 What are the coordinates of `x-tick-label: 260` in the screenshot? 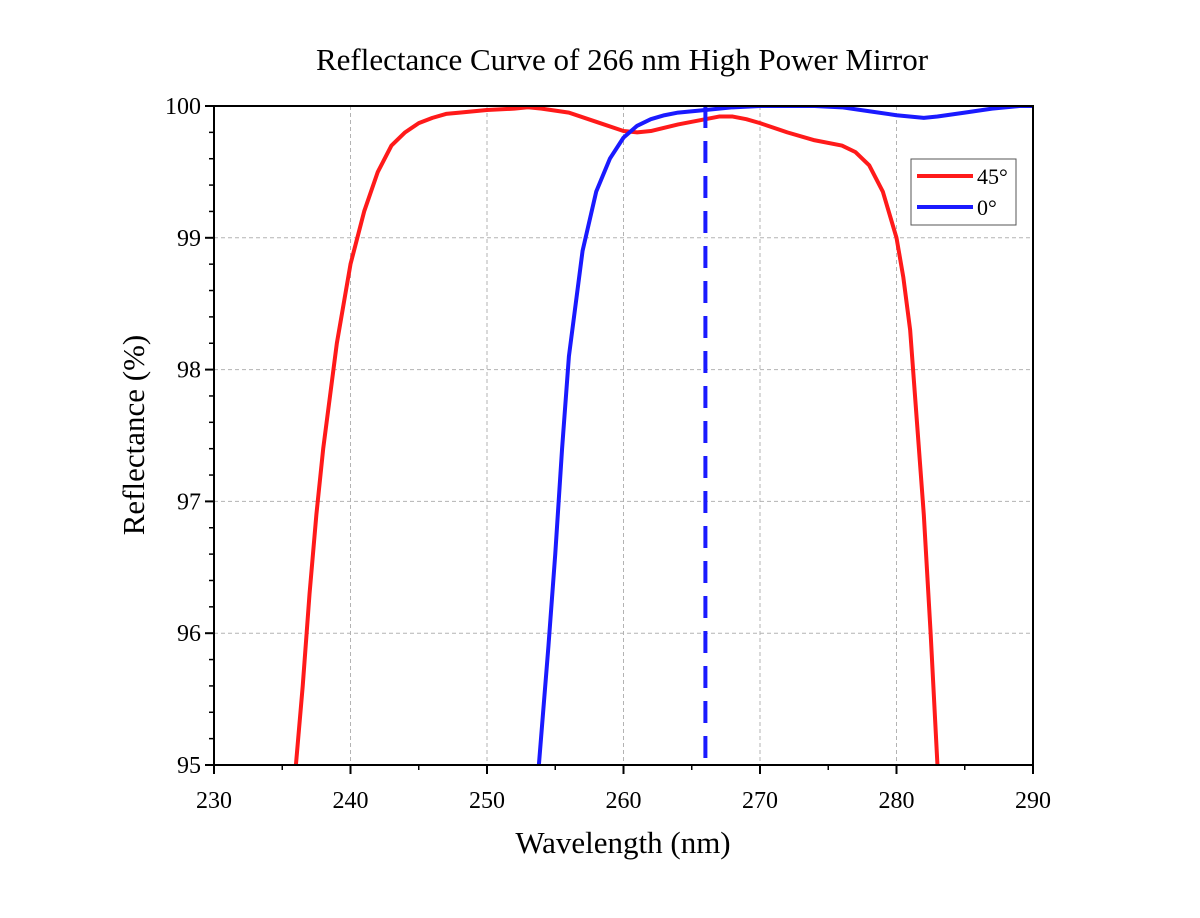 It's located at (624, 801).